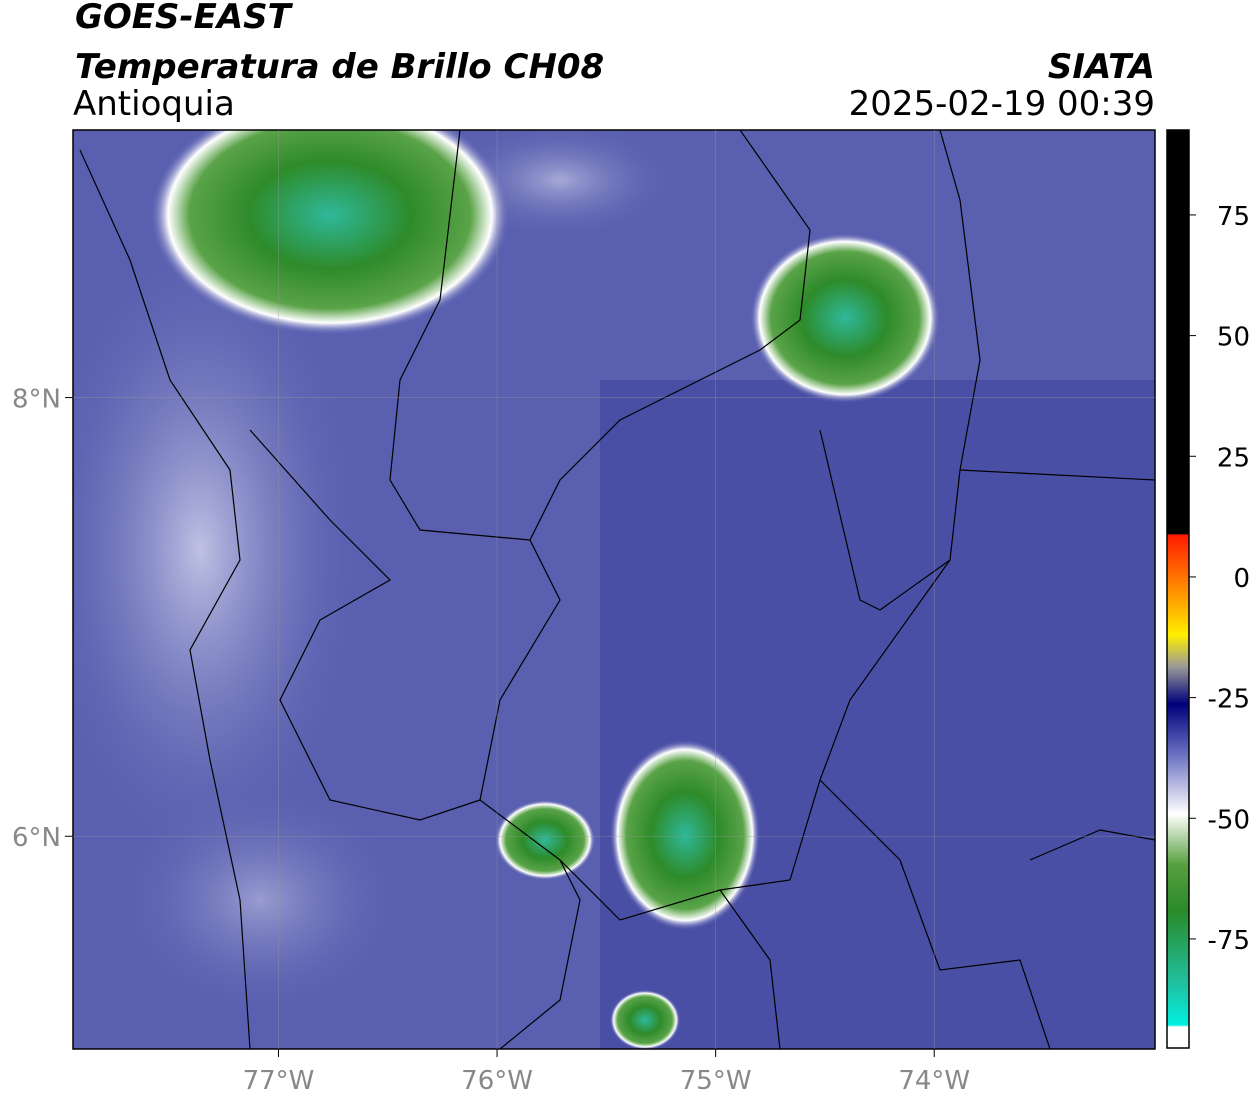 This screenshot has height=1099, width=1252. What do you see at coordinates (1233, 217) in the screenshot?
I see `colorbar-tick-label: 75` at bounding box center [1233, 217].